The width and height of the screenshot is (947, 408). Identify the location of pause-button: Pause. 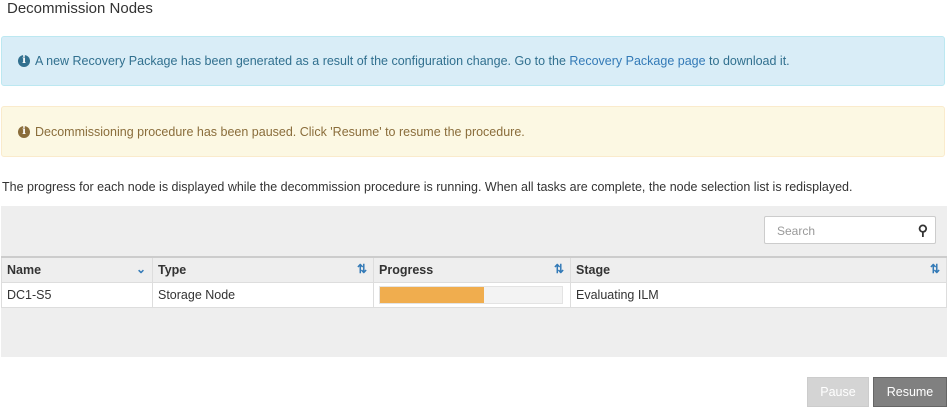
(838, 392).